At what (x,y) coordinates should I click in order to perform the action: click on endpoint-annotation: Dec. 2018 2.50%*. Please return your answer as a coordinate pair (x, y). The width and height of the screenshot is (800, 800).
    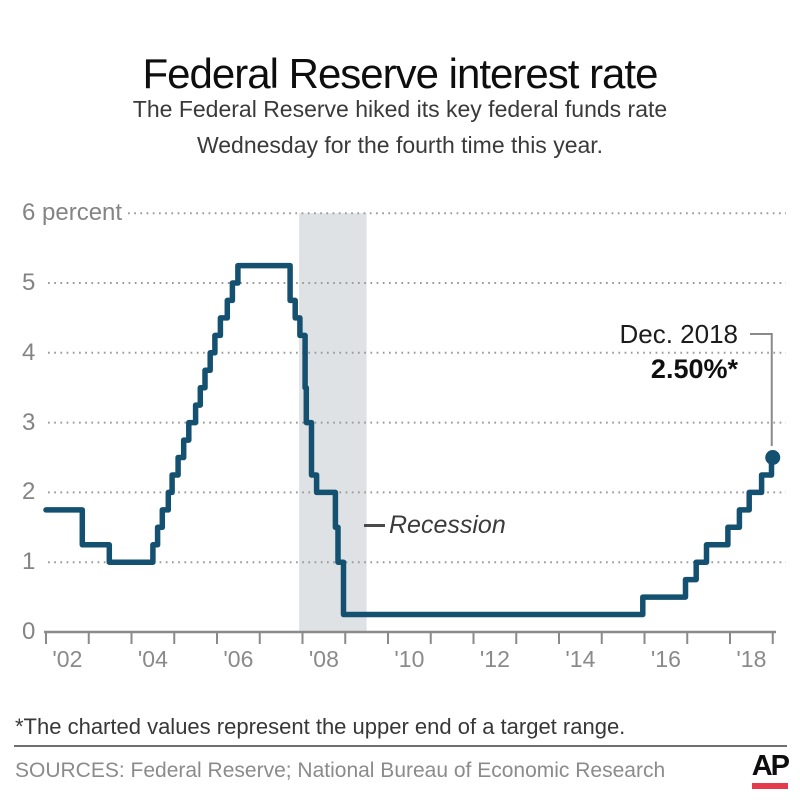
    Looking at the image, I should click on (678, 352).